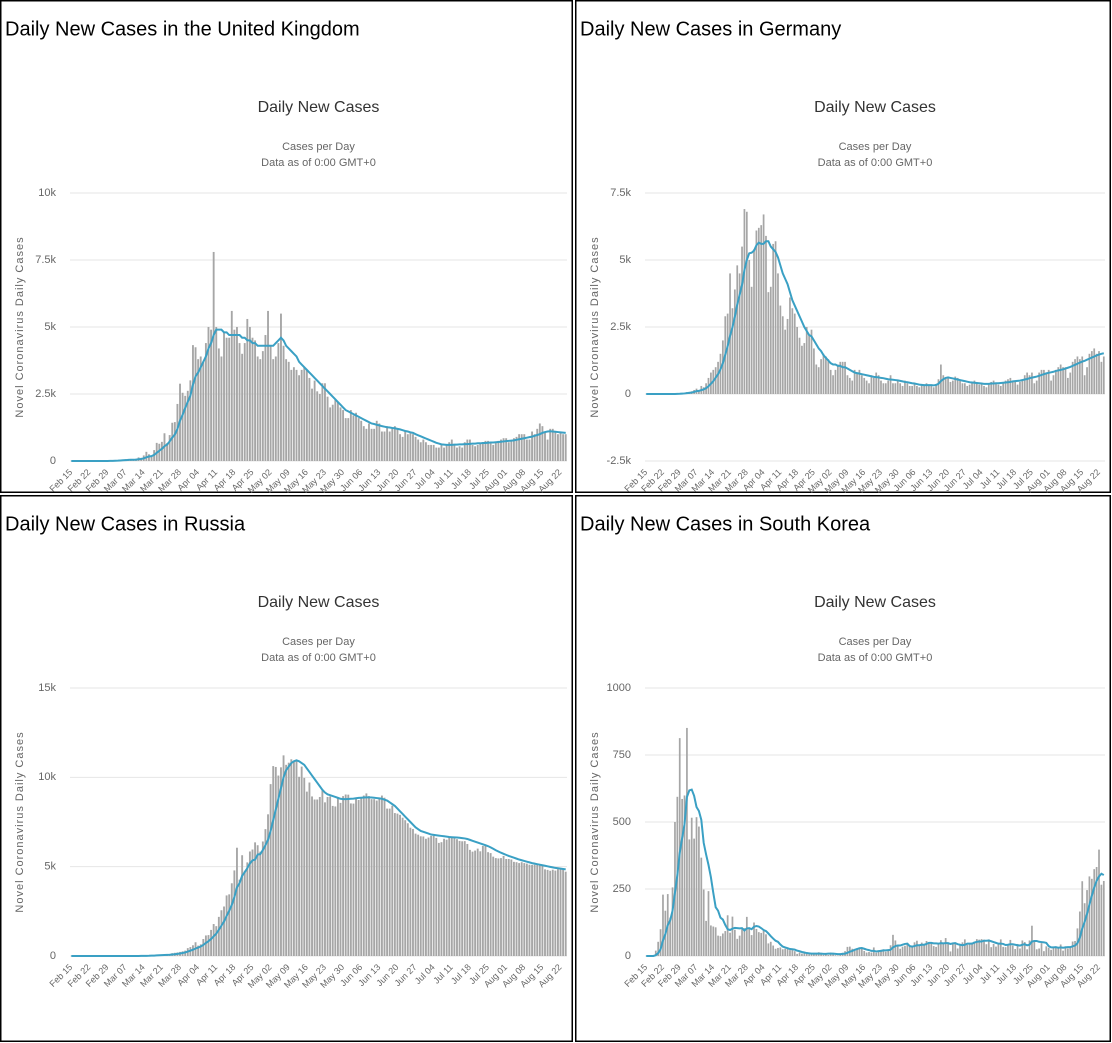  What do you see at coordinates (53, 461) in the screenshot?
I see `y-tick-label: 0` at bounding box center [53, 461].